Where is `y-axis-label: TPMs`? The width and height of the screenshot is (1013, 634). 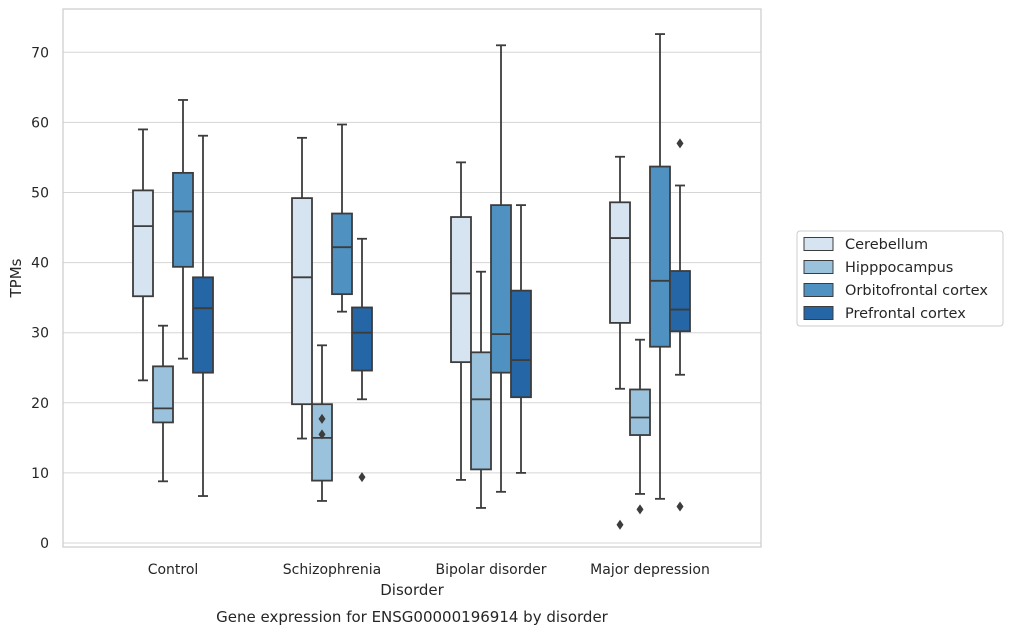
y-axis-label: TPMs is located at coordinates (16, 278).